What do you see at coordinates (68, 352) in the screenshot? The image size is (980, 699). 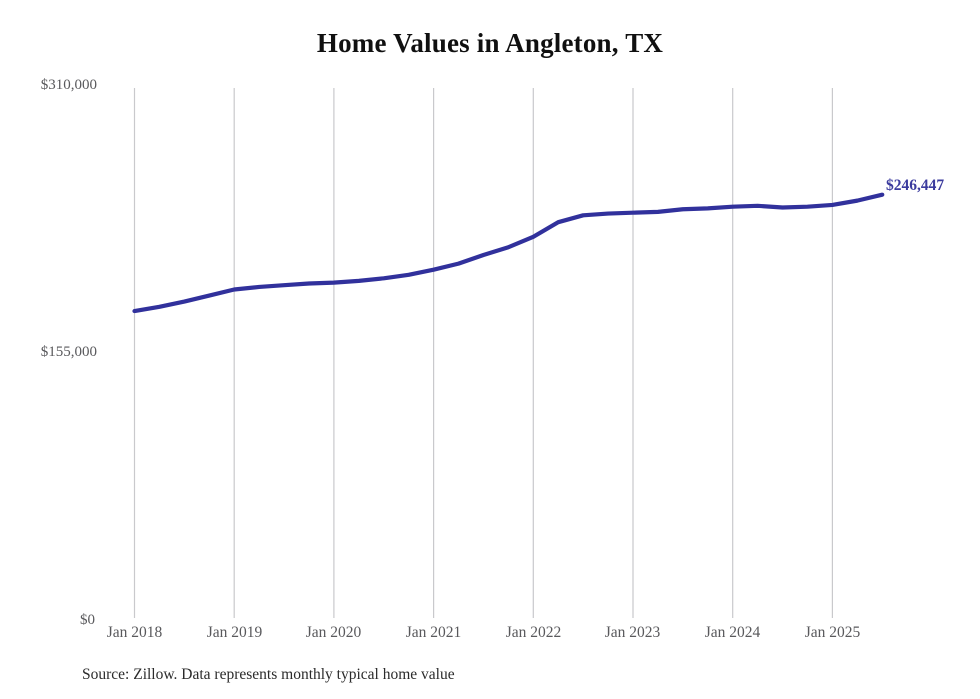 I see `y-tick-label-155000: $155,000` at bounding box center [68, 352].